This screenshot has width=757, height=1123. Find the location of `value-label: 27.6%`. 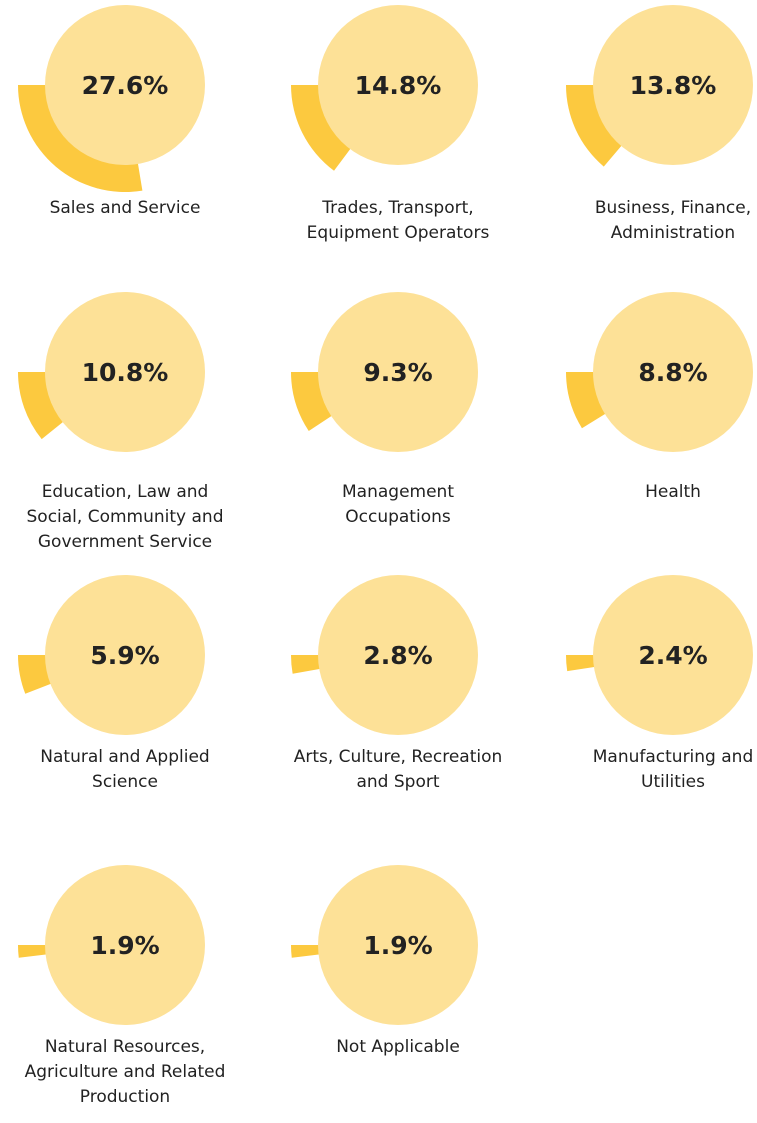

value-label: 27.6% is located at coordinates (125, 85).